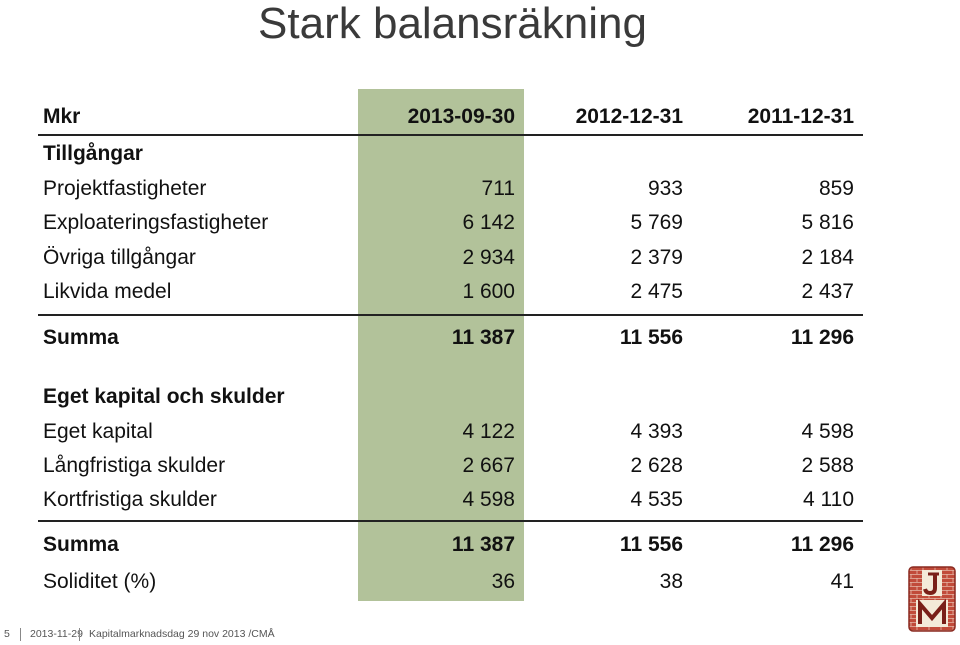 This screenshot has height=645, width=960. Describe the element at coordinates (488, 257) in the screenshot. I see `row-value-2013: 2 934` at that location.